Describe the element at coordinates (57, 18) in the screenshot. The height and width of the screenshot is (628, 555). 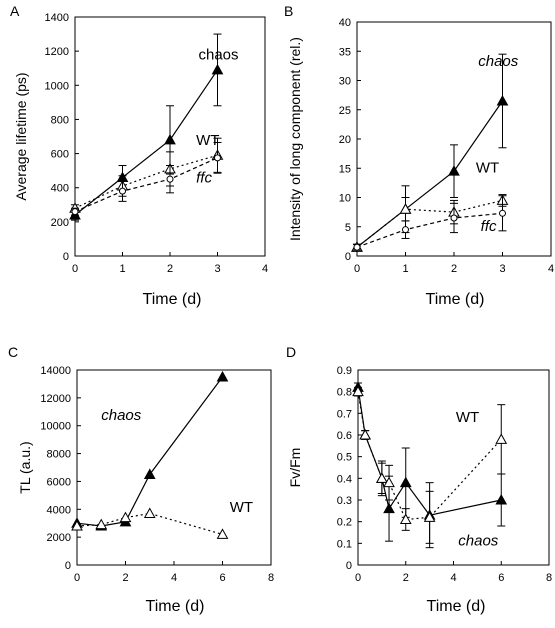
I see `y-tick-label: 1400` at that location.